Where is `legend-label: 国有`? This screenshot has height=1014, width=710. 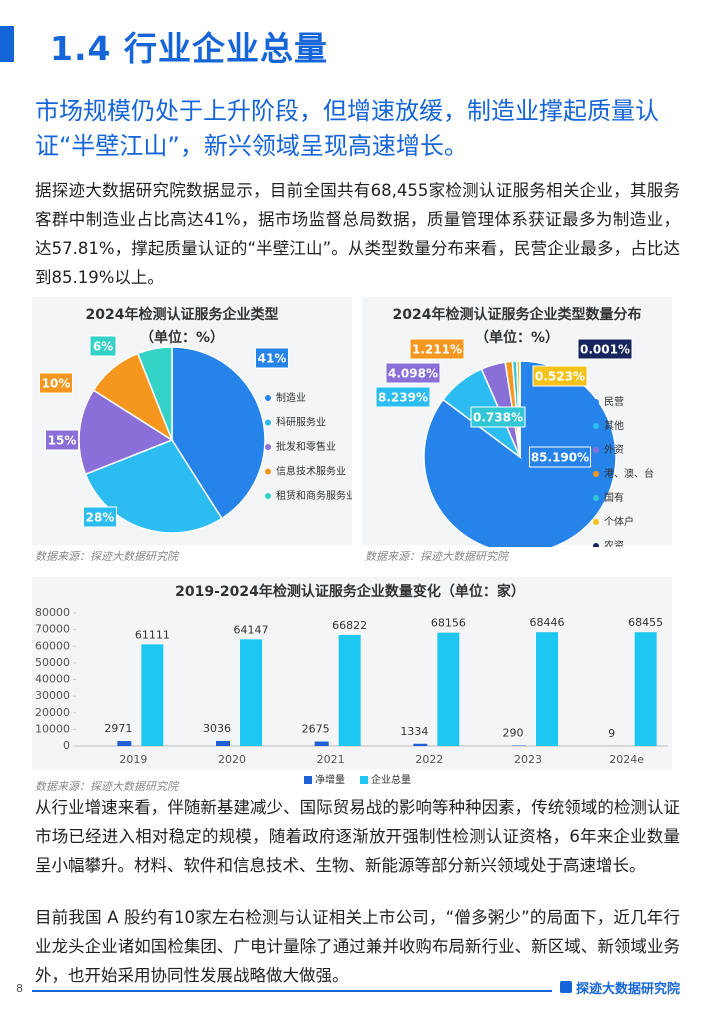
legend-label: 国有 is located at coordinates (614, 497).